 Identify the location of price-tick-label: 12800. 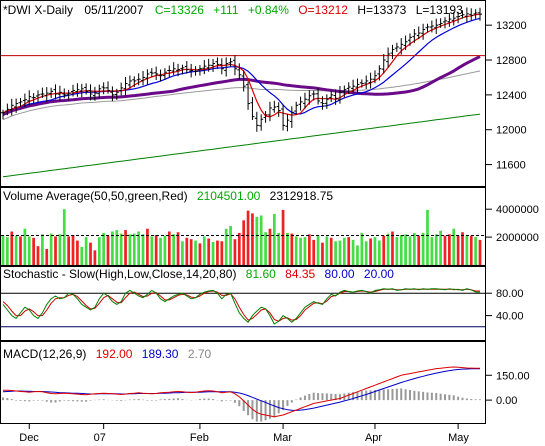
(511, 61).